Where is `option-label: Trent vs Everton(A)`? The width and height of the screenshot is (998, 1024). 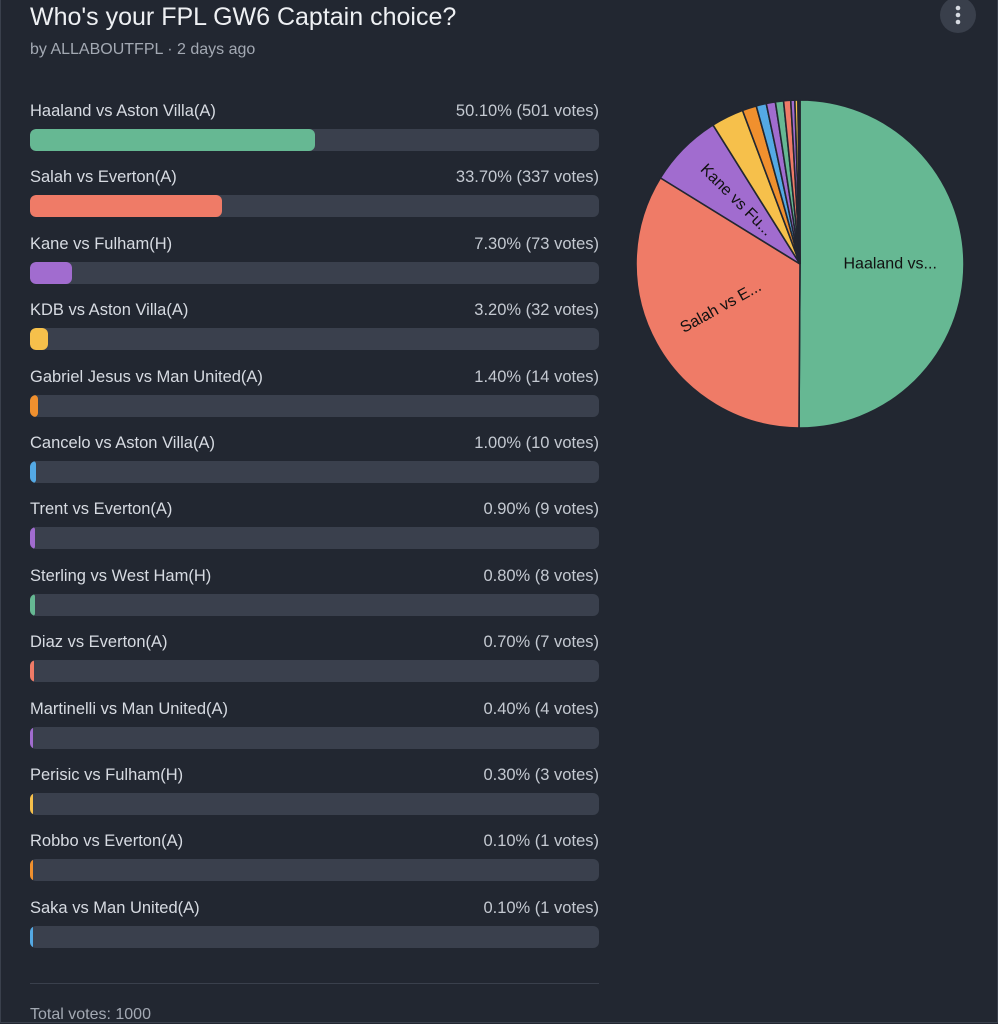 option-label: Trent vs Everton(A) is located at coordinates (101, 509).